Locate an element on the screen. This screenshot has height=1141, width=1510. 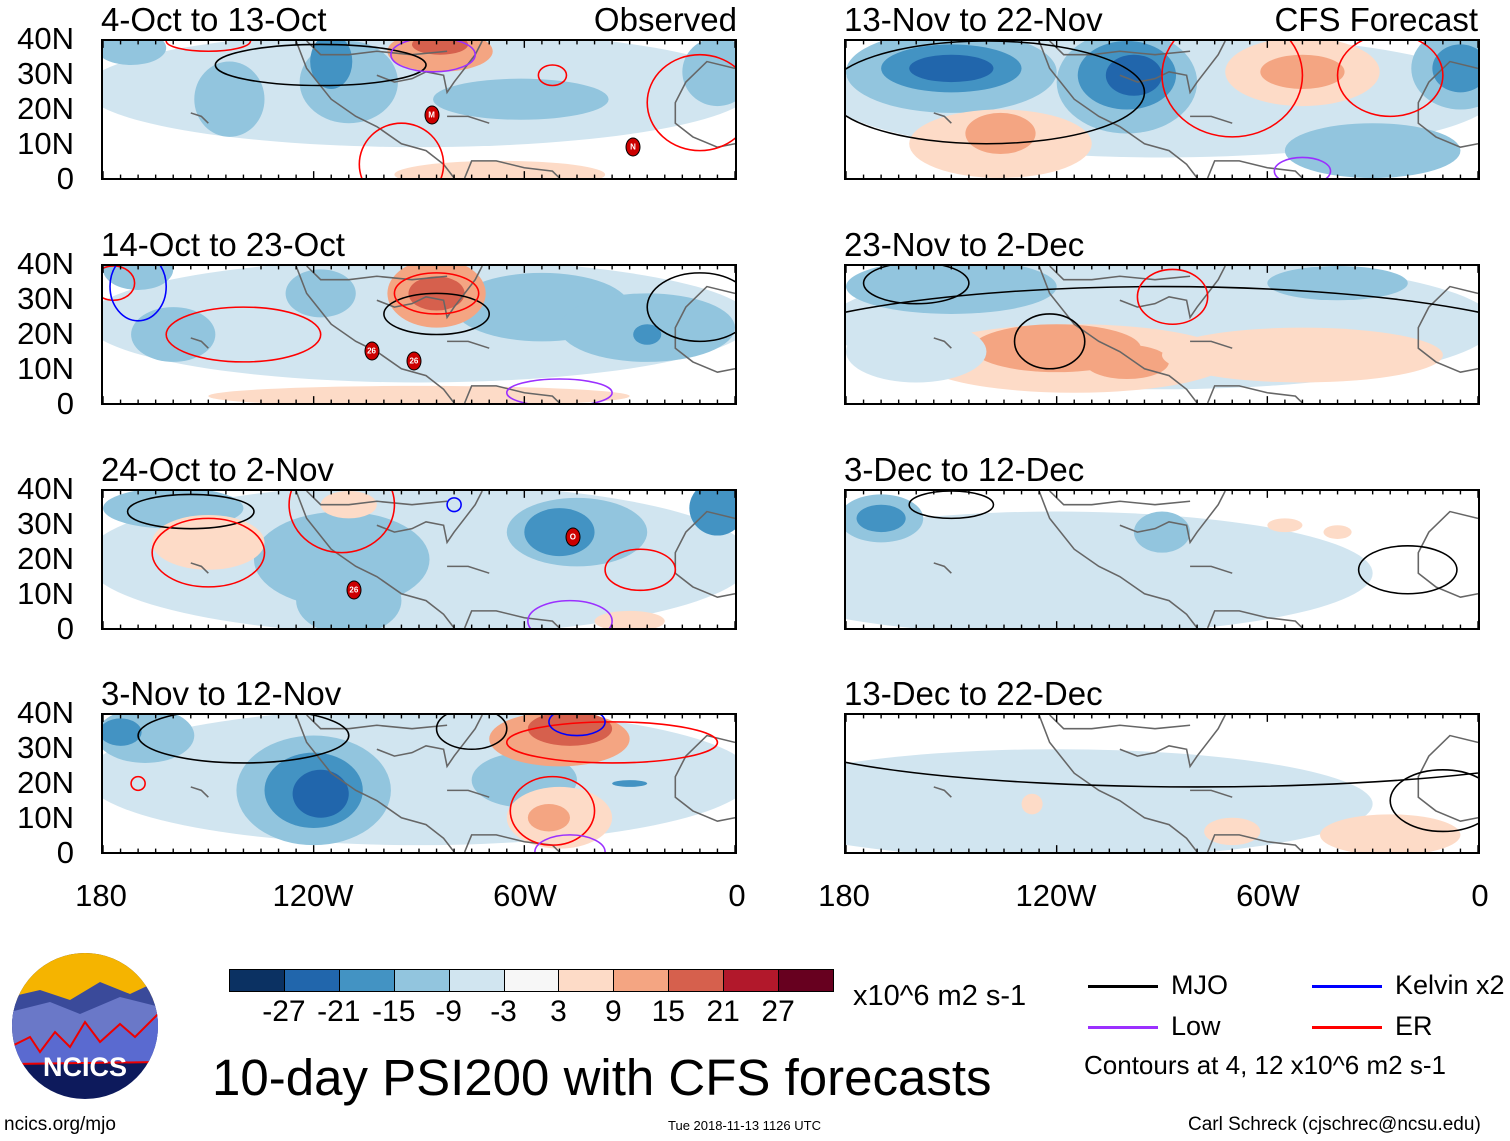
panel-title: 3-Nov to 12-Nov is located at coordinates (221, 693).